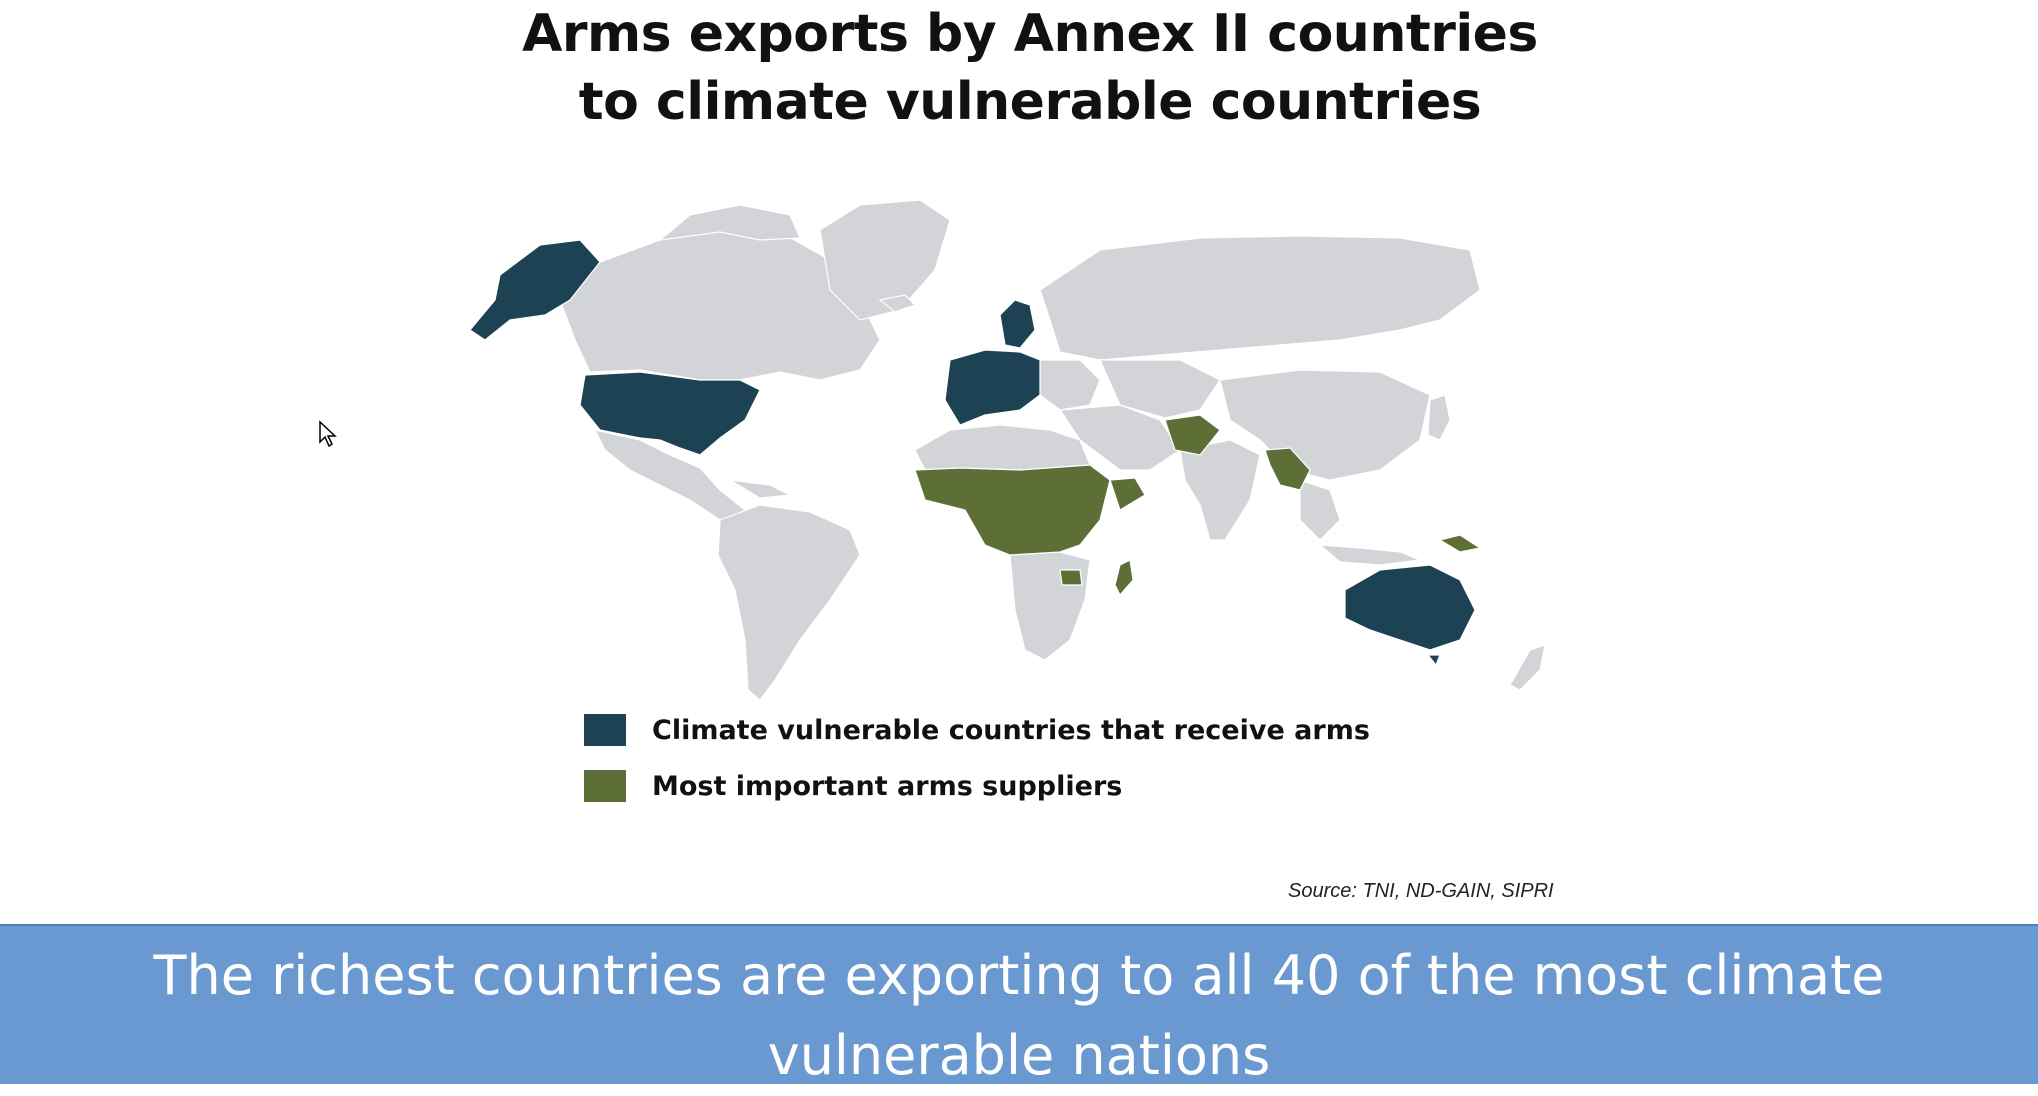 The width and height of the screenshot is (2038, 1096). What do you see at coordinates (1012, 510) in the screenshot?
I see `region-sahel-central-africa` at bounding box center [1012, 510].